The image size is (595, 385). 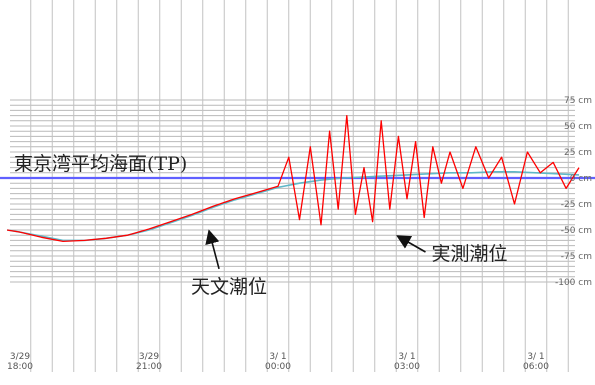 I want to click on y-tick-label: 75 cm, so click(x=578, y=101).